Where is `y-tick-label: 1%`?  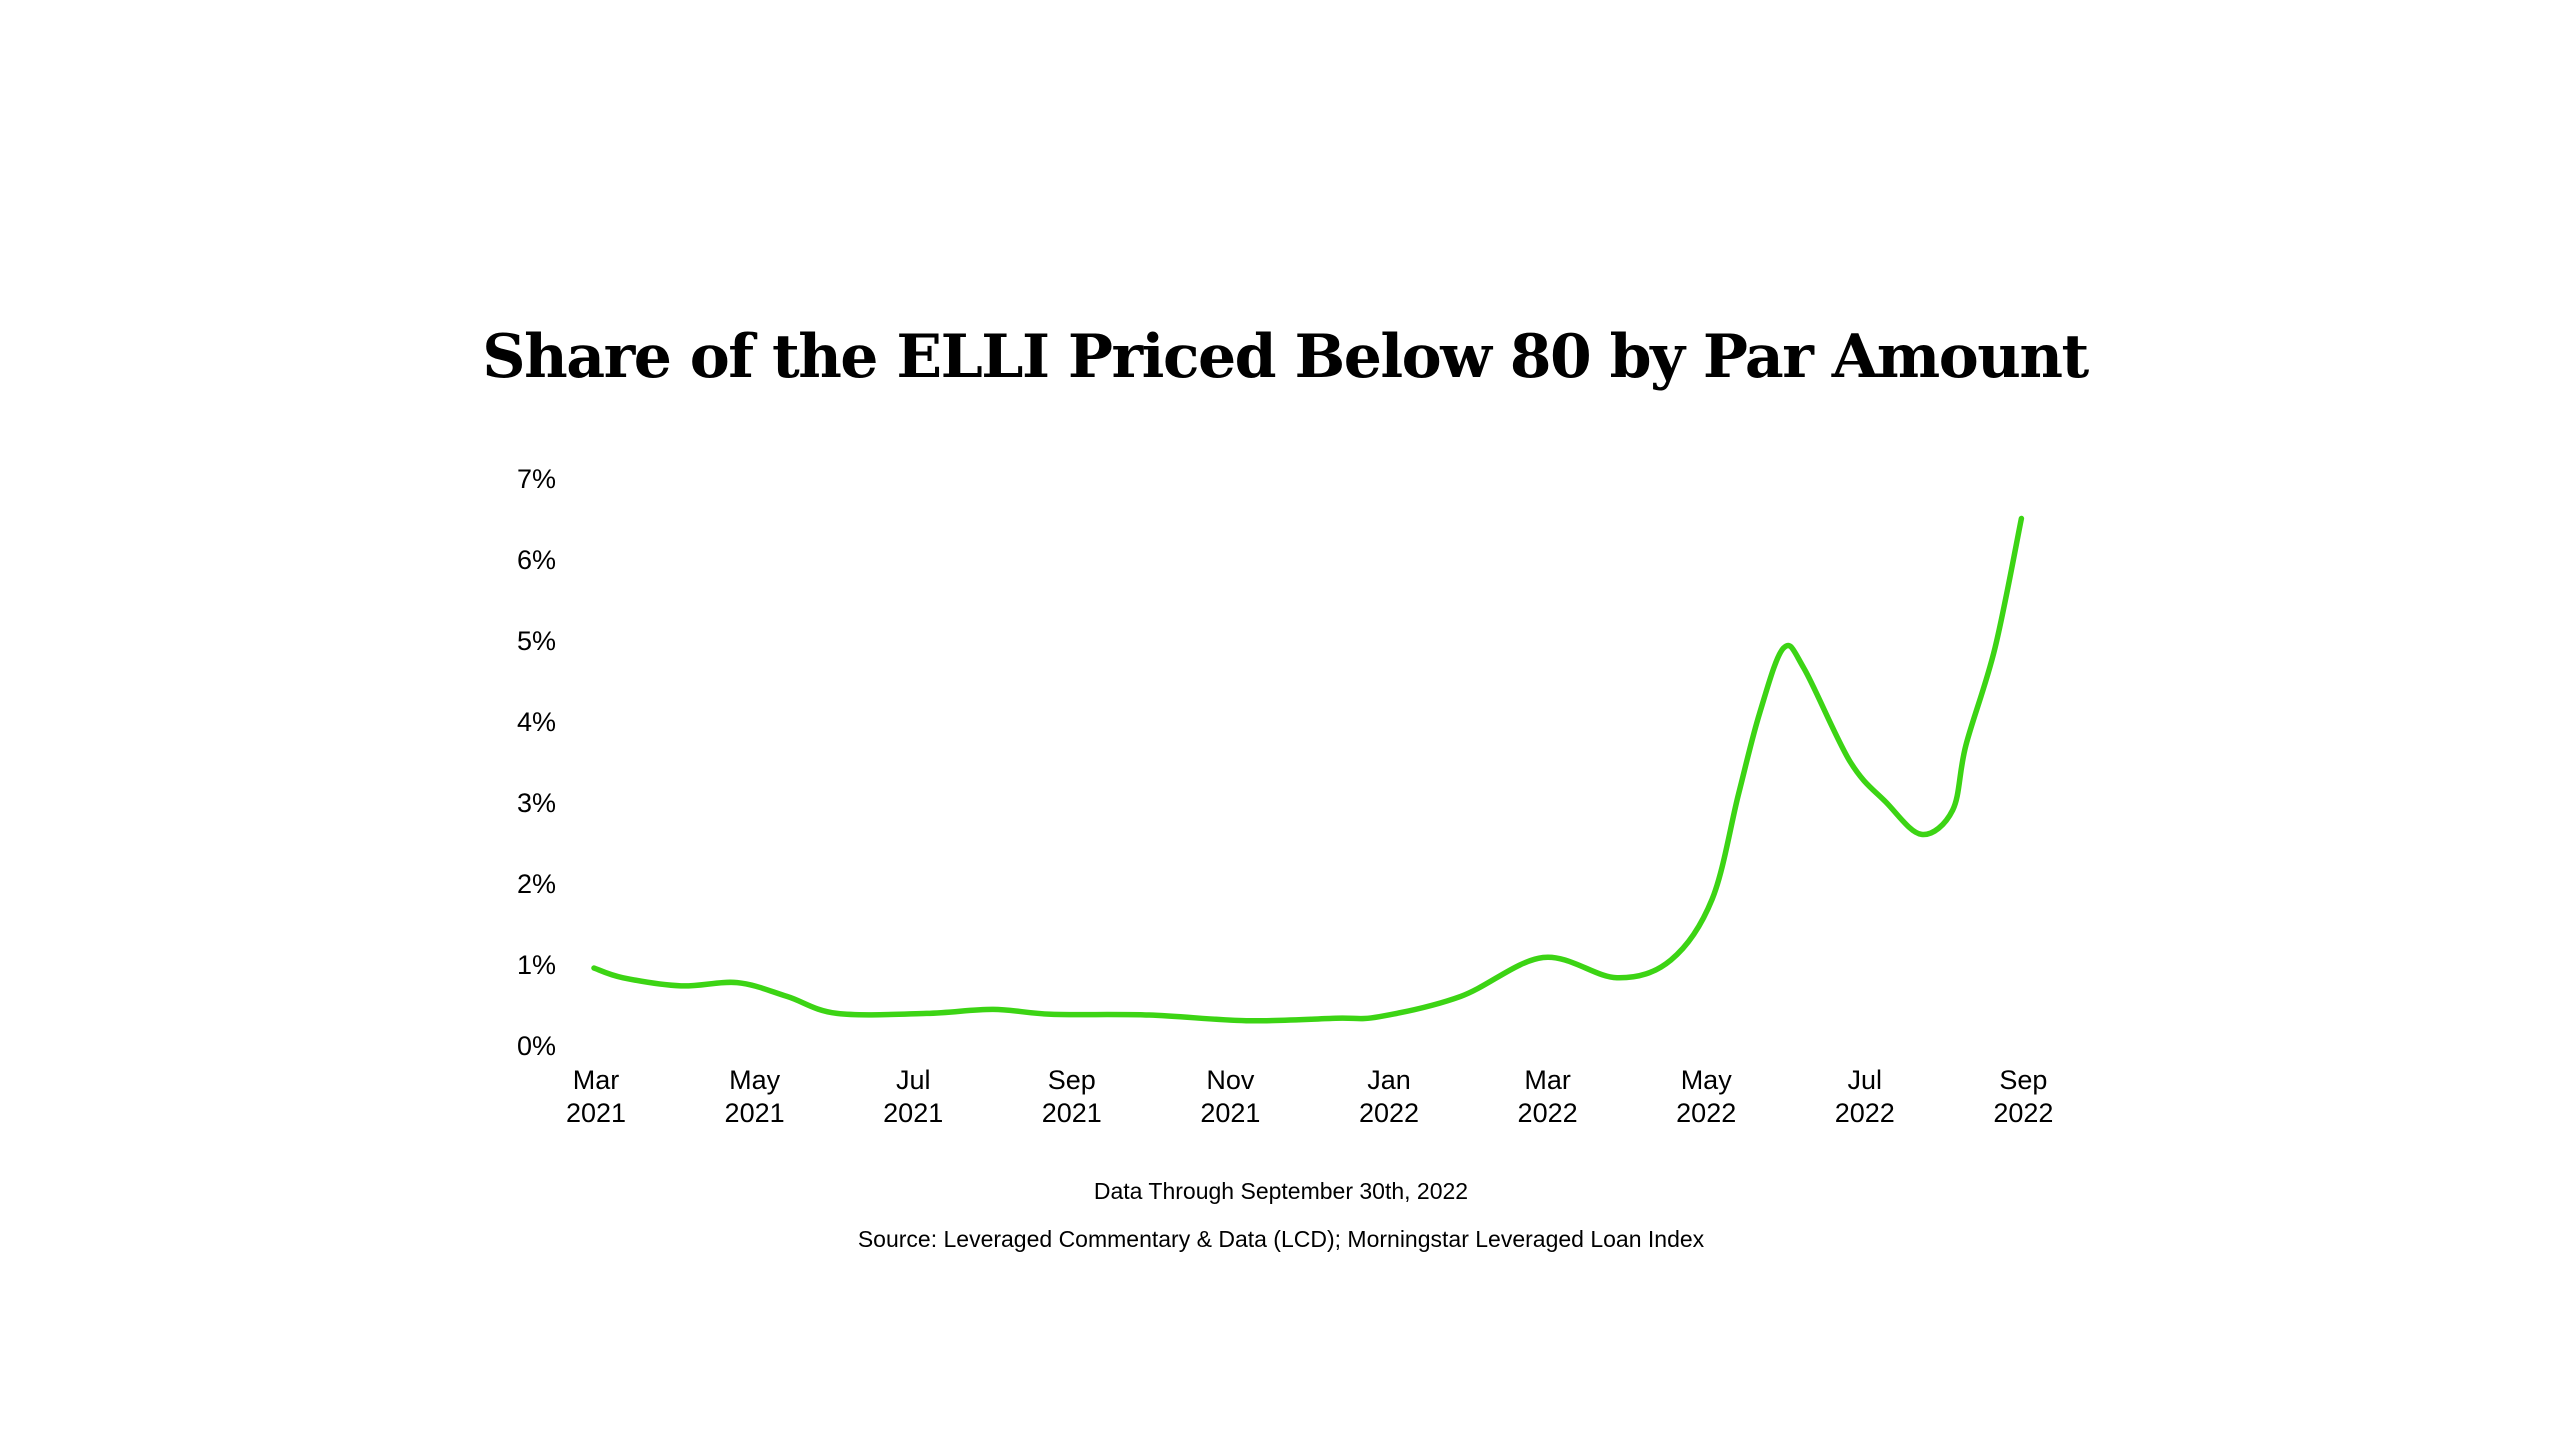 y-tick-label: 1% is located at coordinates (536, 965).